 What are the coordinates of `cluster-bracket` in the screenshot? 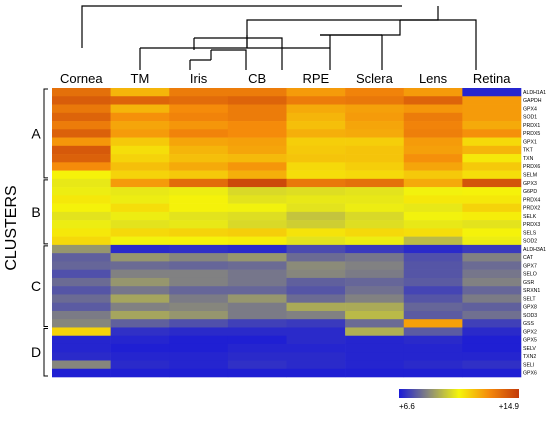 It's located at (45, 212).